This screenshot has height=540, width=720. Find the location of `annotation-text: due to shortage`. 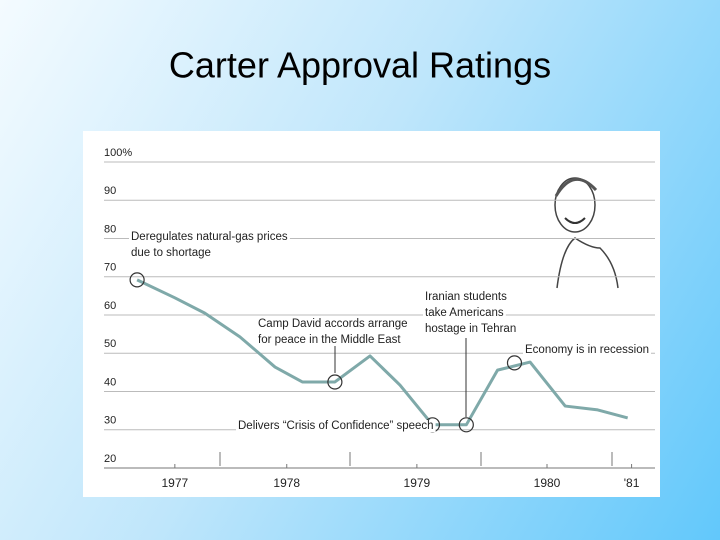

annotation-text: due to shortage is located at coordinates (171, 253).